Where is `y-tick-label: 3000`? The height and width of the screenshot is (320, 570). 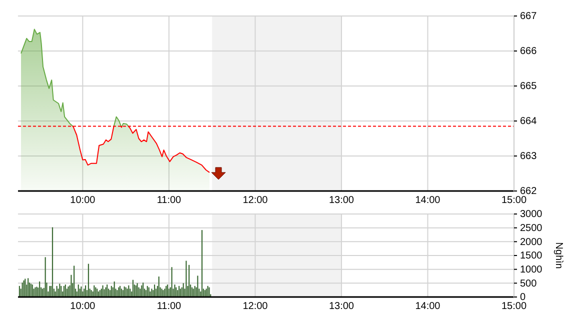 y-tick-label: 3000 is located at coordinates (531, 214).